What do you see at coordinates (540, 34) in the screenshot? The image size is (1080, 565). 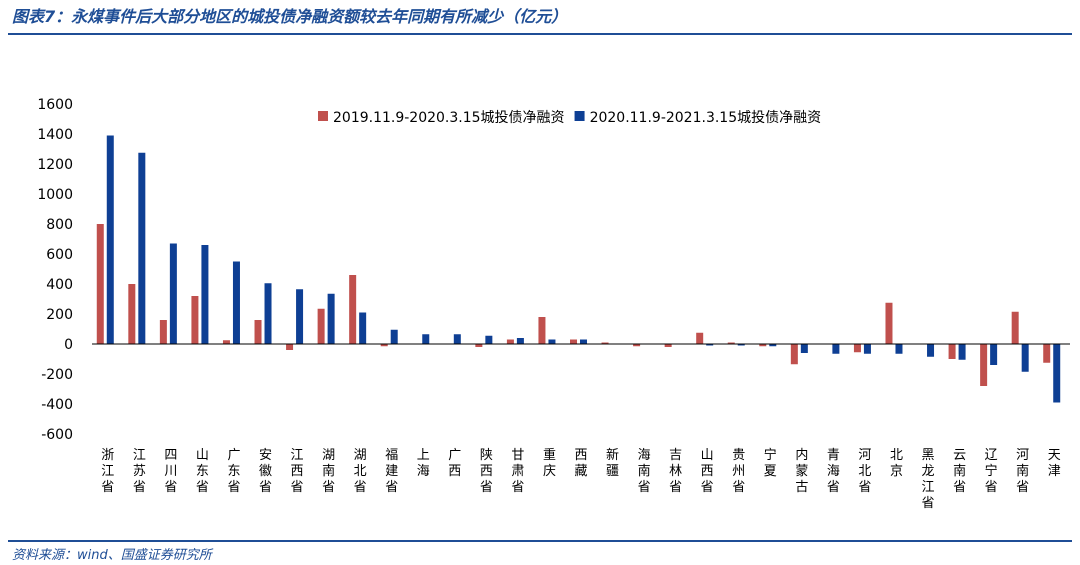 I see `header-rule` at bounding box center [540, 34].